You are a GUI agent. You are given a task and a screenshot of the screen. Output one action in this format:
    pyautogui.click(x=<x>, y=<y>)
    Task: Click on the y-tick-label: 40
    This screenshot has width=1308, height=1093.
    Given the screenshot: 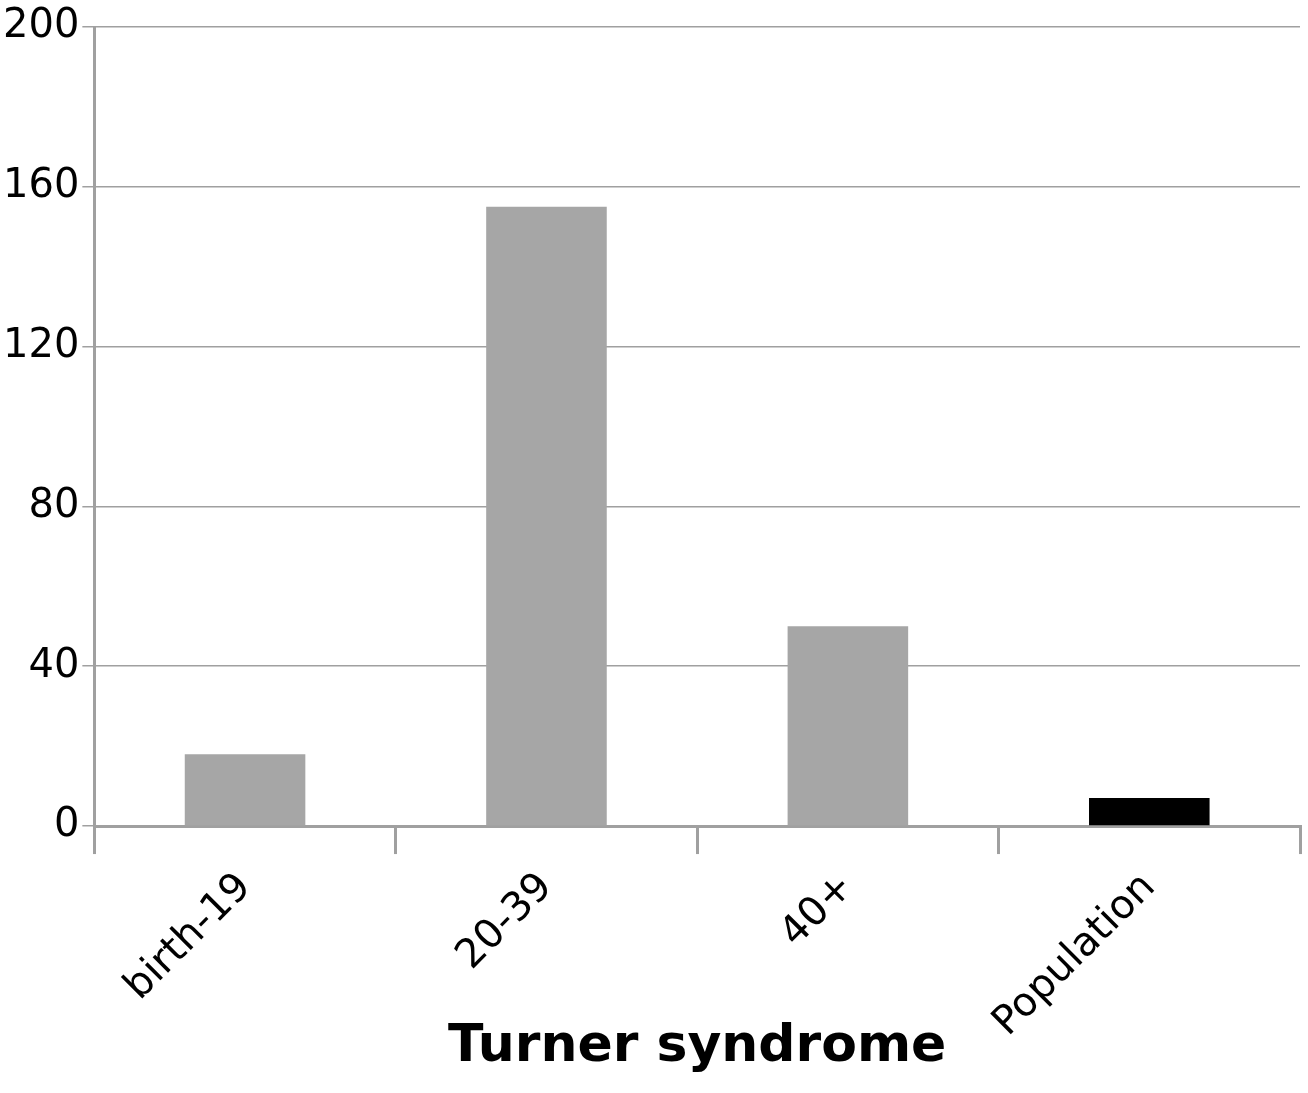 What is the action you would take?
    pyautogui.click(x=54, y=662)
    